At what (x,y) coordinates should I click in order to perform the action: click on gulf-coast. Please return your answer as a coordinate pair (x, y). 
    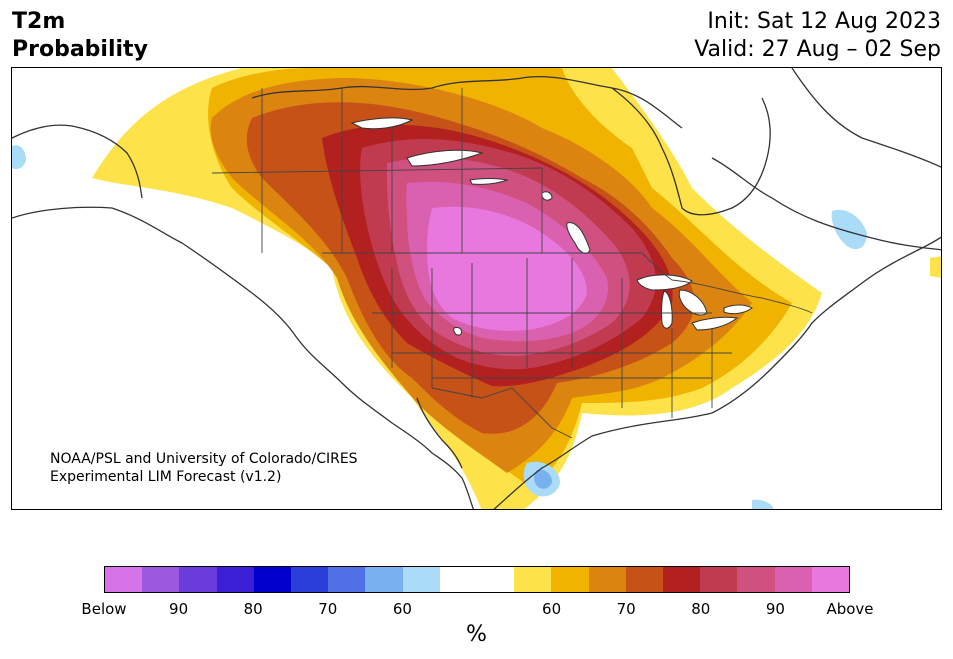
    Looking at the image, I should click on (603, 460).